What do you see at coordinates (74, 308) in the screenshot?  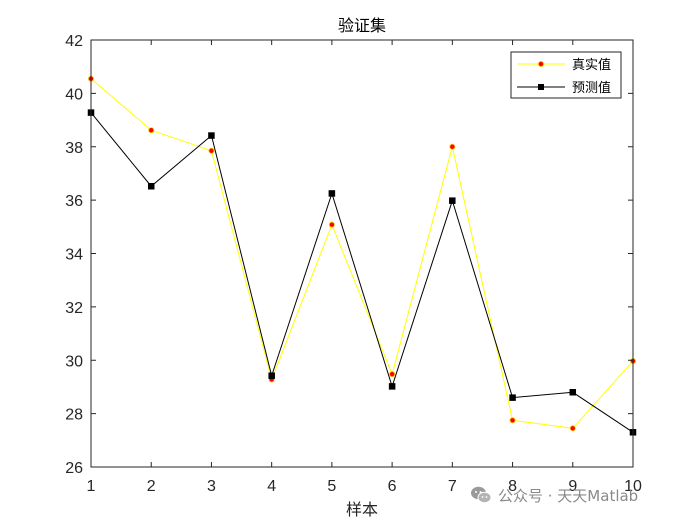 I see `y-tick-label: 32` at bounding box center [74, 308].